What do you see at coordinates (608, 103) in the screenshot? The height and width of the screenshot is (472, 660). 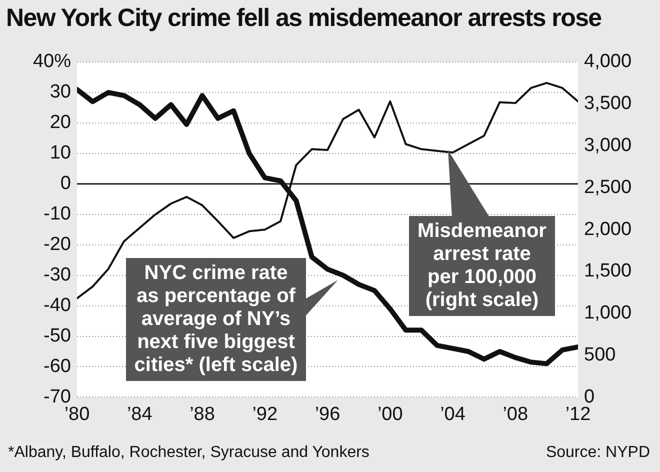 I see `y2-tick-label: 3,500` at bounding box center [608, 103].